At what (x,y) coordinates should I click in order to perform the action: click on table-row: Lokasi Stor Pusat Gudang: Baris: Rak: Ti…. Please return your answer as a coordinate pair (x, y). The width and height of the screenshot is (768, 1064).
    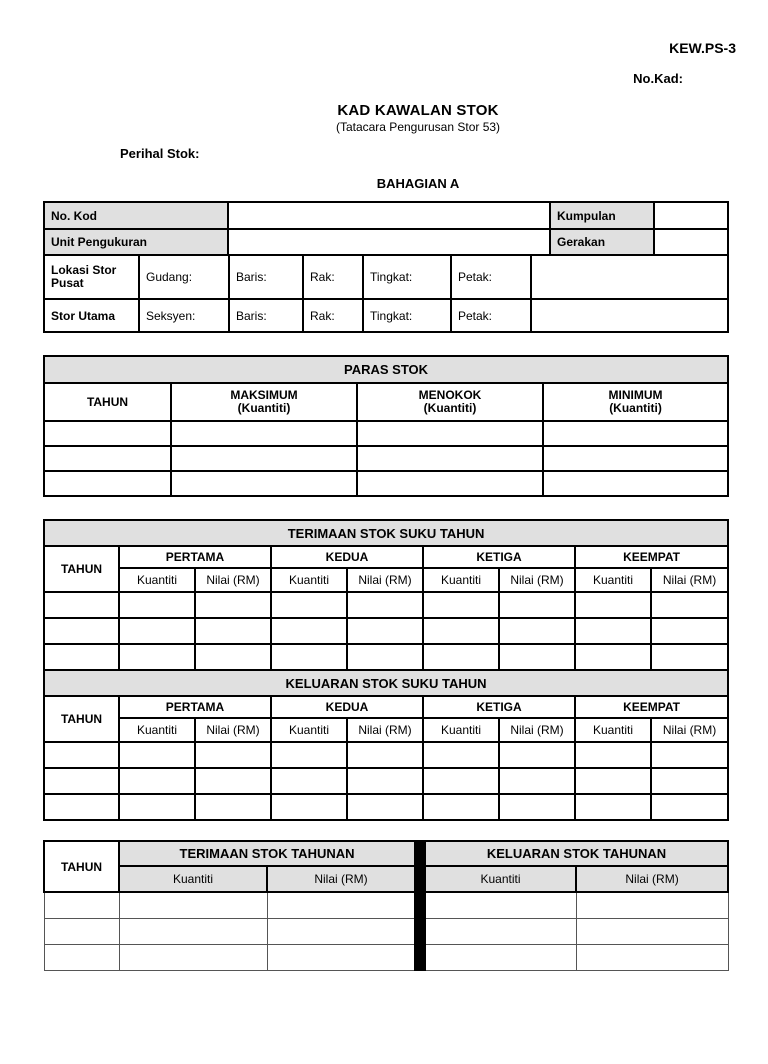
    Looking at the image, I should click on (386, 277).